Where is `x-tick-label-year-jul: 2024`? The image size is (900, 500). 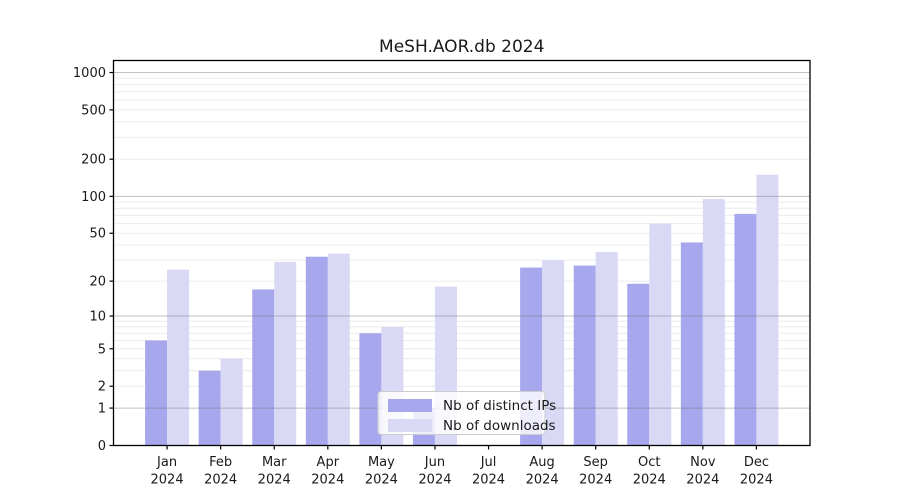 x-tick-label-year-jul: 2024 is located at coordinates (488, 480).